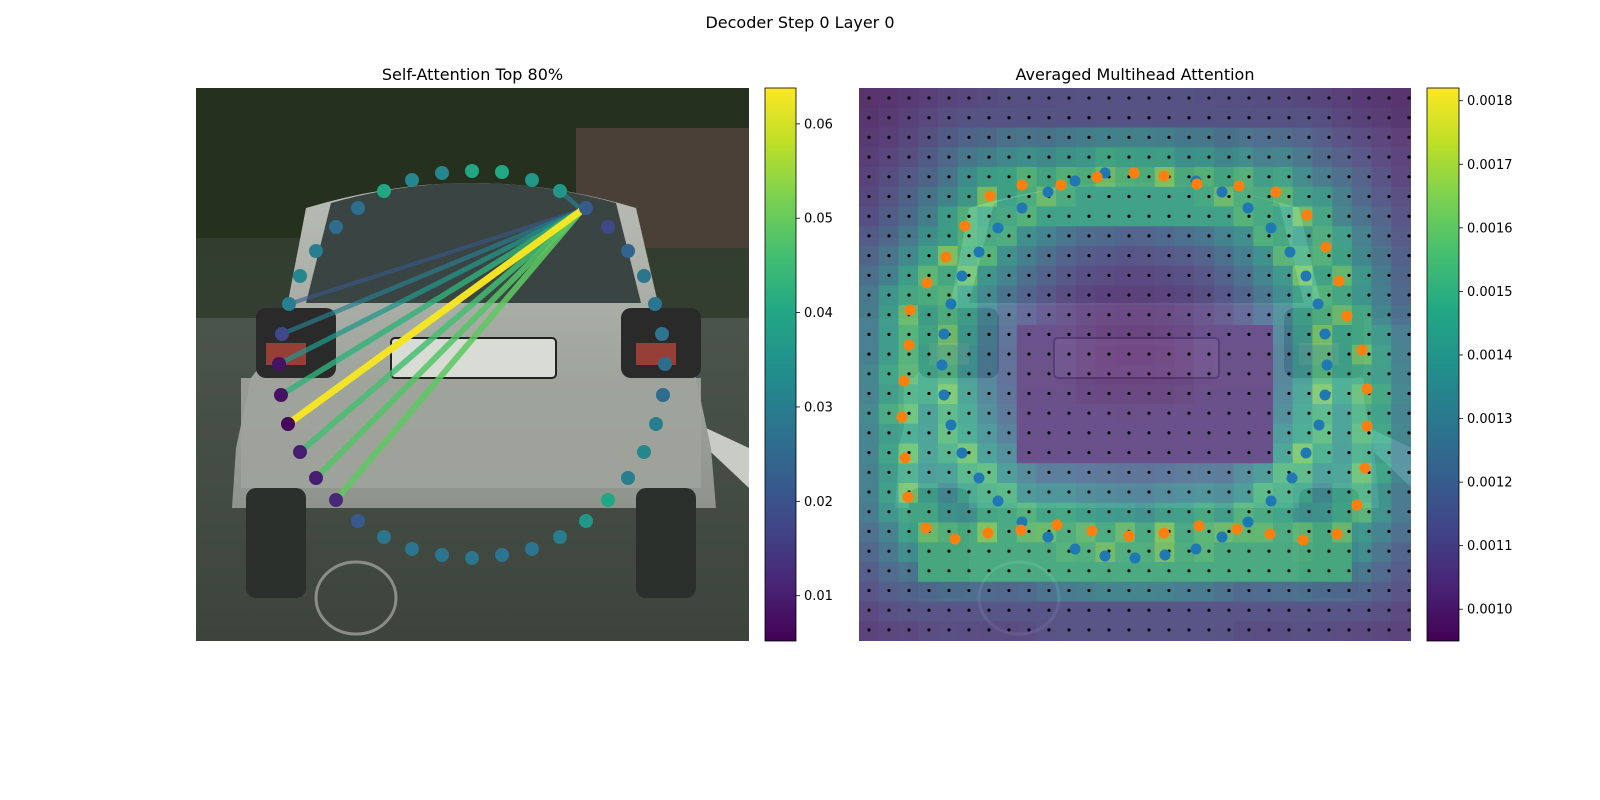 Image resolution: width=1600 pixels, height=800 pixels. Describe the element at coordinates (1490, 419) in the screenshot. I see `colorbar-tick-label-3: 0.0013` at that location.